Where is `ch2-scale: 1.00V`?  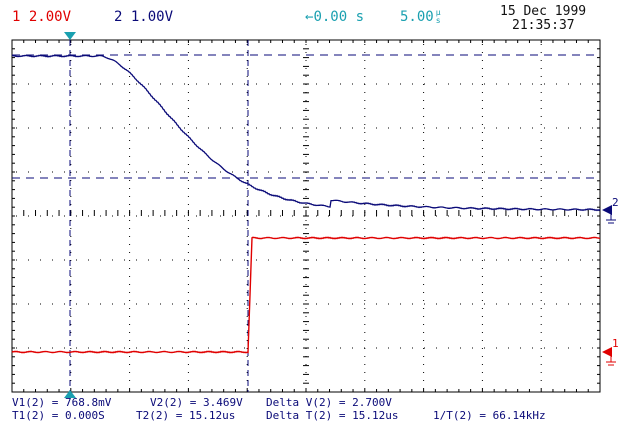 ch2-scale: 1.00V is located at coordinates (152, 17).